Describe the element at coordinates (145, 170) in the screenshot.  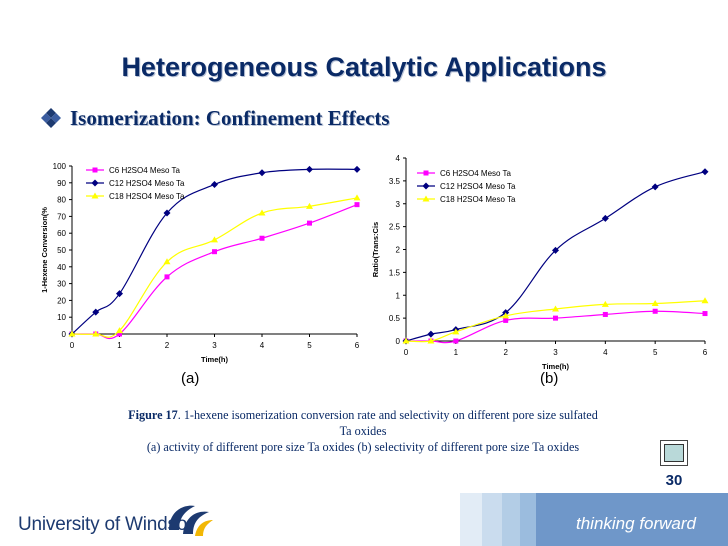
I see `chart-a-legend-label: C6 H2SO4 Meso Ta` at that location.